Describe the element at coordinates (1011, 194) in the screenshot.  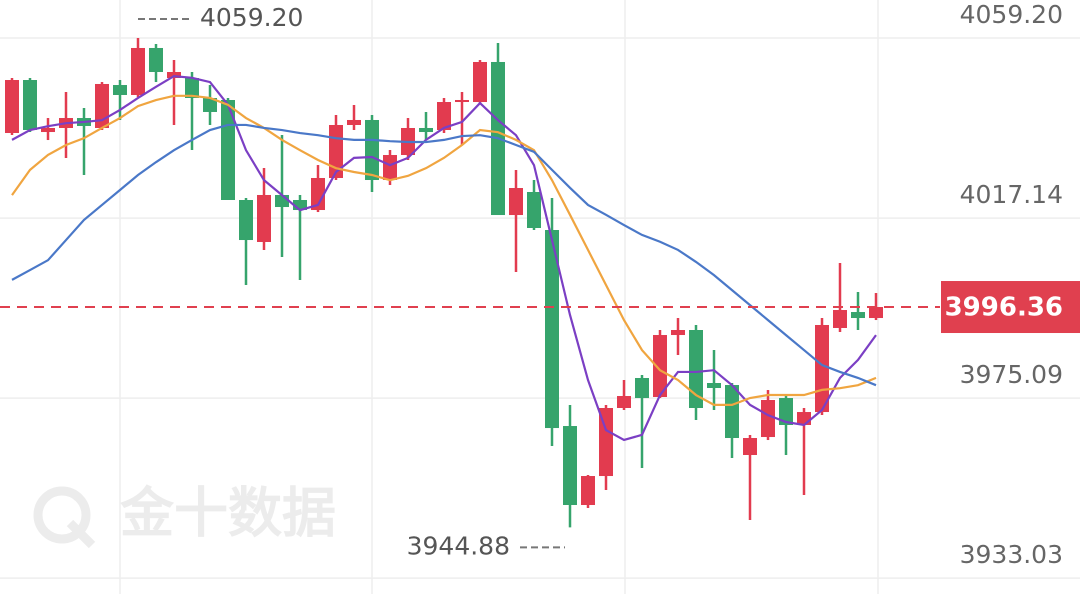
I see `y-tick-label: 4017.14` at that location.